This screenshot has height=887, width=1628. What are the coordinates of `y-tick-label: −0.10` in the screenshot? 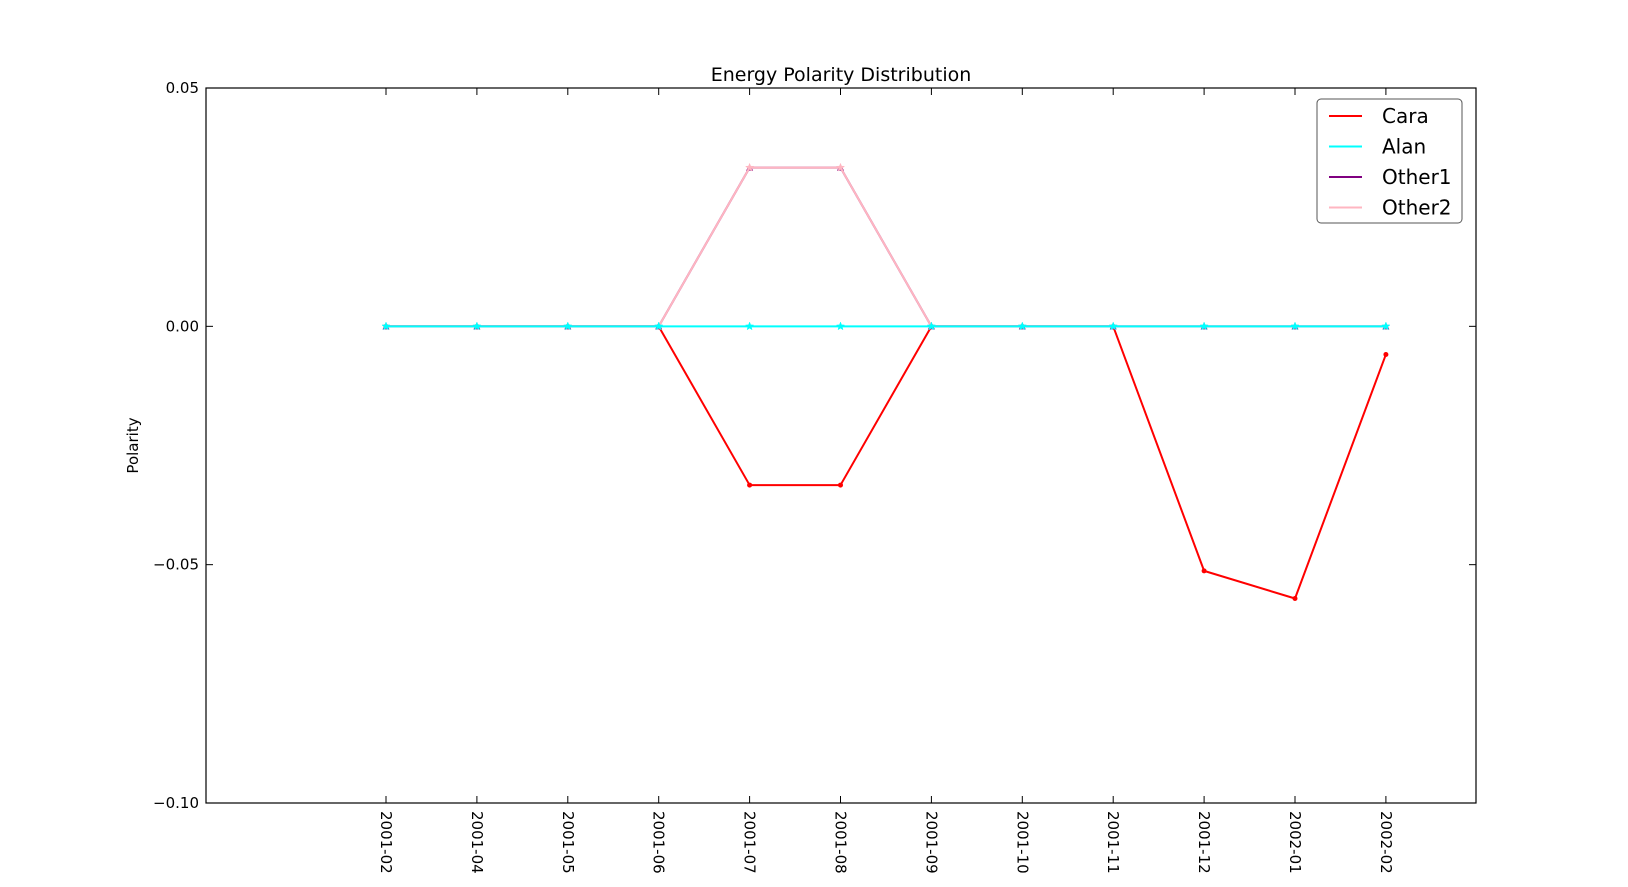 It's located at (176, 803).